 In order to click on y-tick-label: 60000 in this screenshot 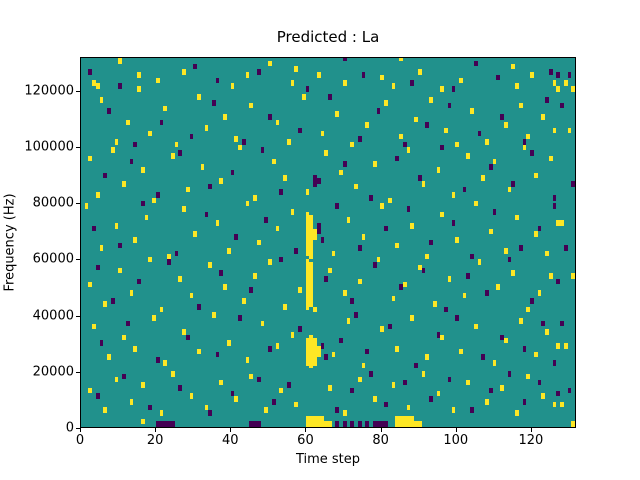, I will do `click(53, 259)`.